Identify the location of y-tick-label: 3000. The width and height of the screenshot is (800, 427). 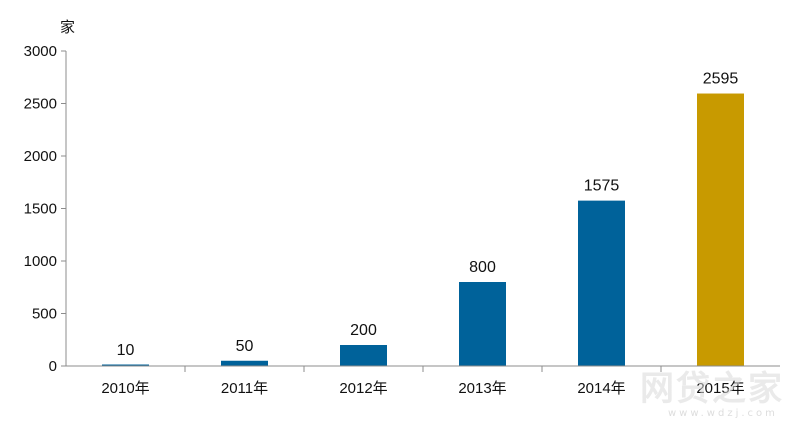
(40, 51).